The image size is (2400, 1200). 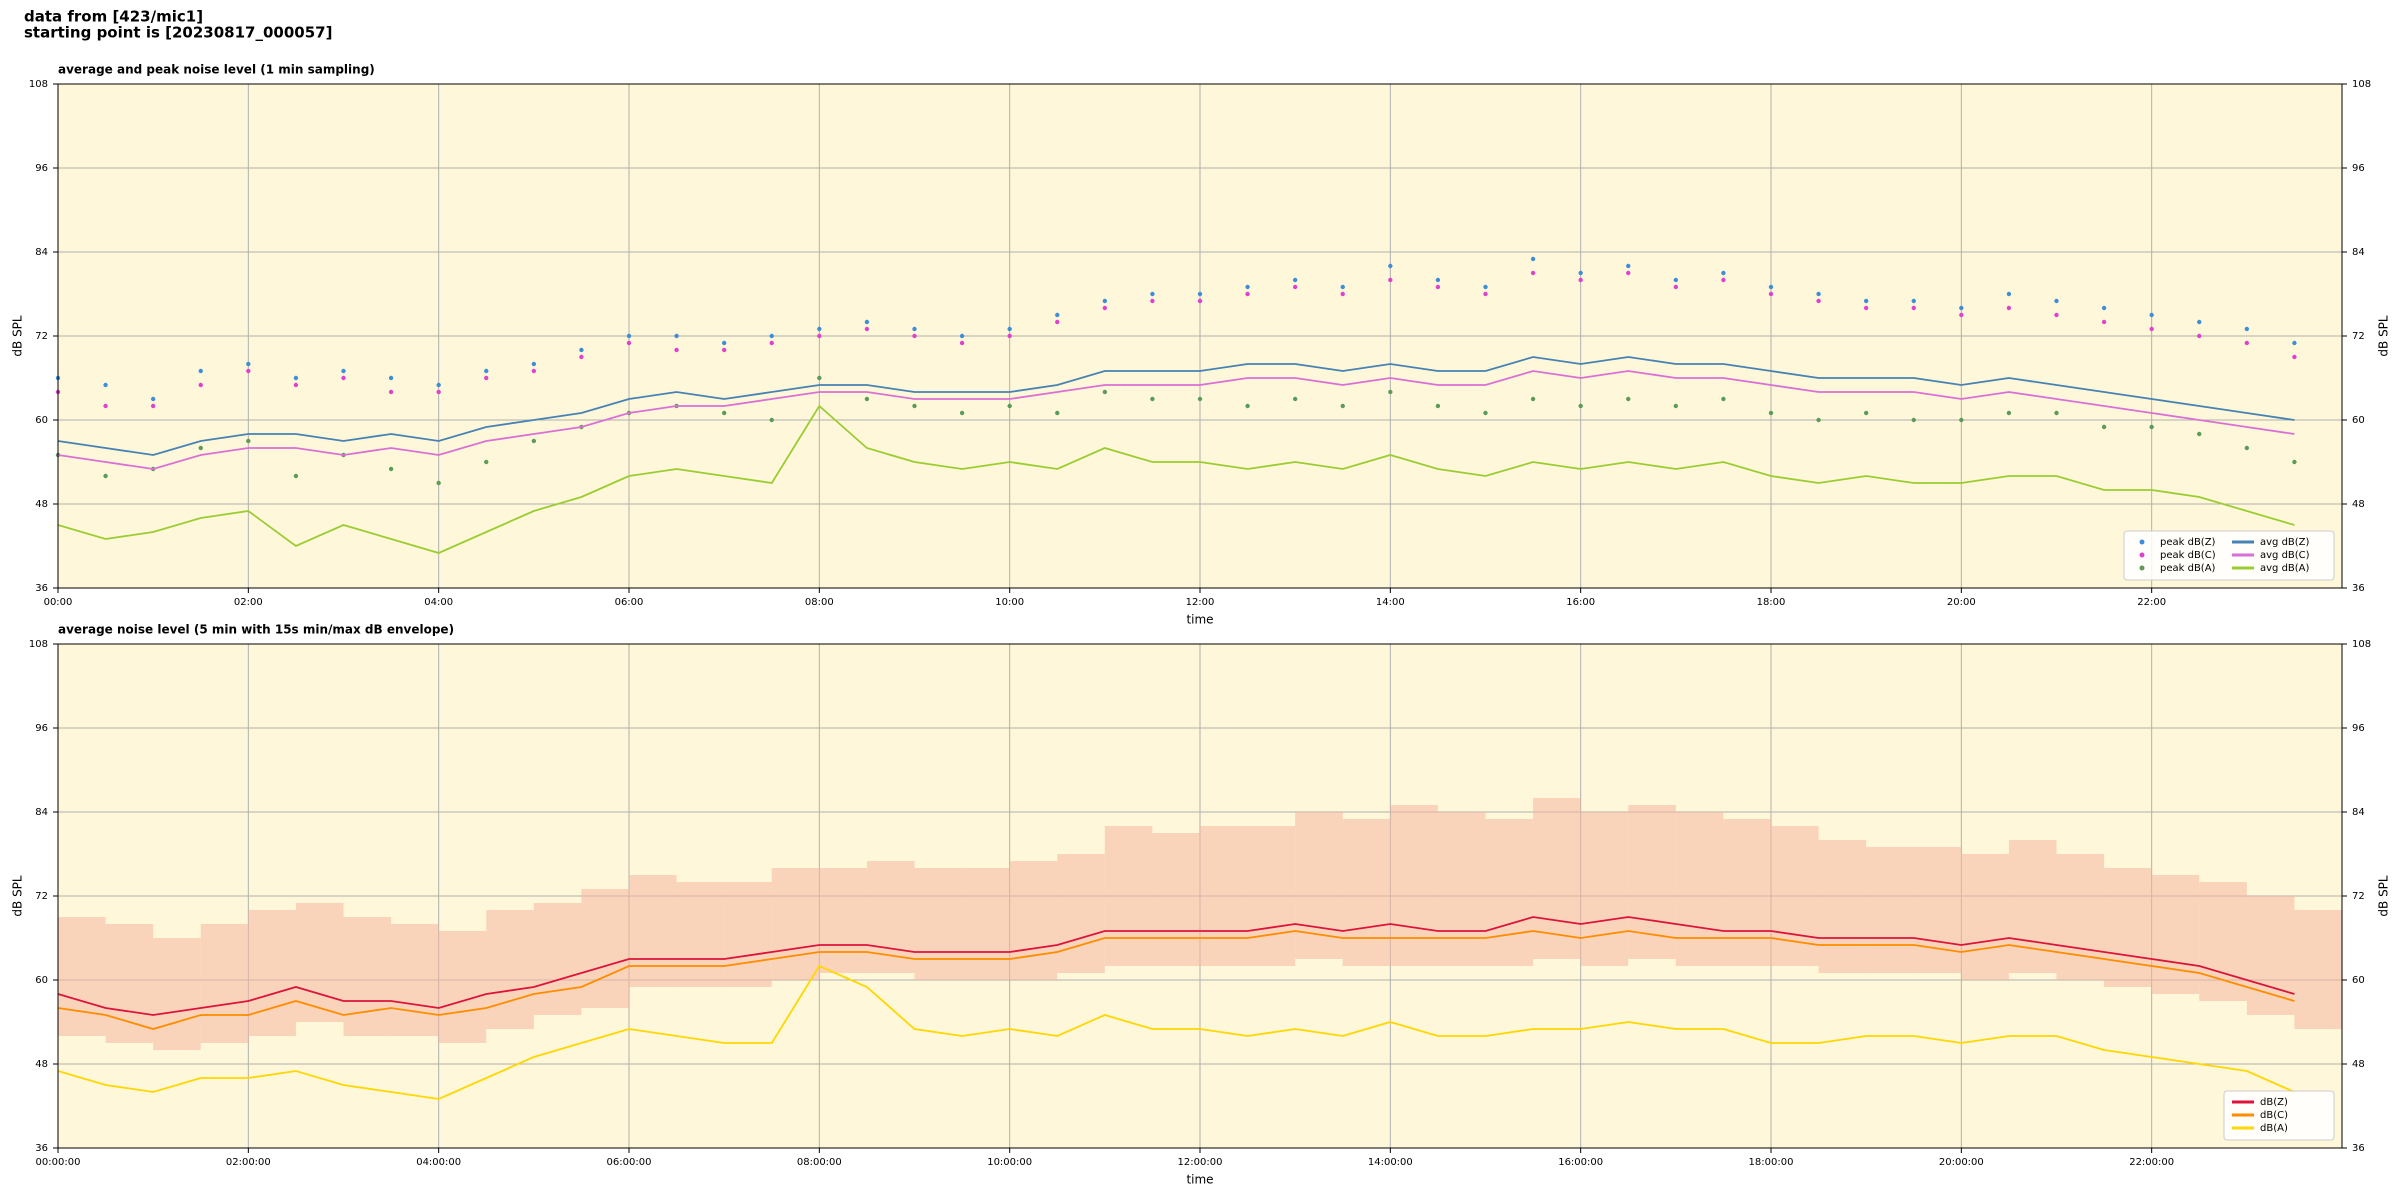 I want to click on series-line, so click(x=1176, y=1032).